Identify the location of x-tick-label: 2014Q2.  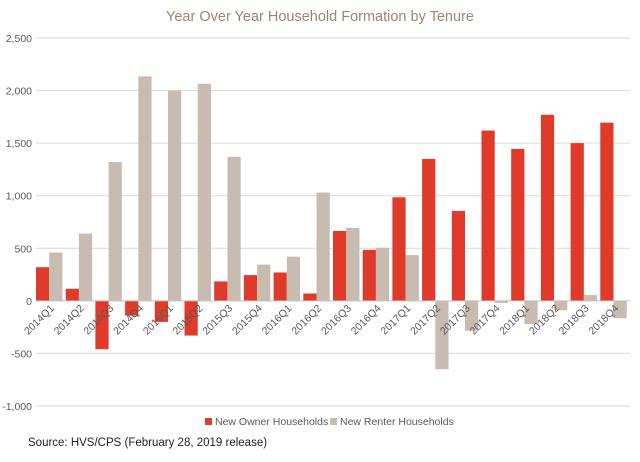
(69, 319).